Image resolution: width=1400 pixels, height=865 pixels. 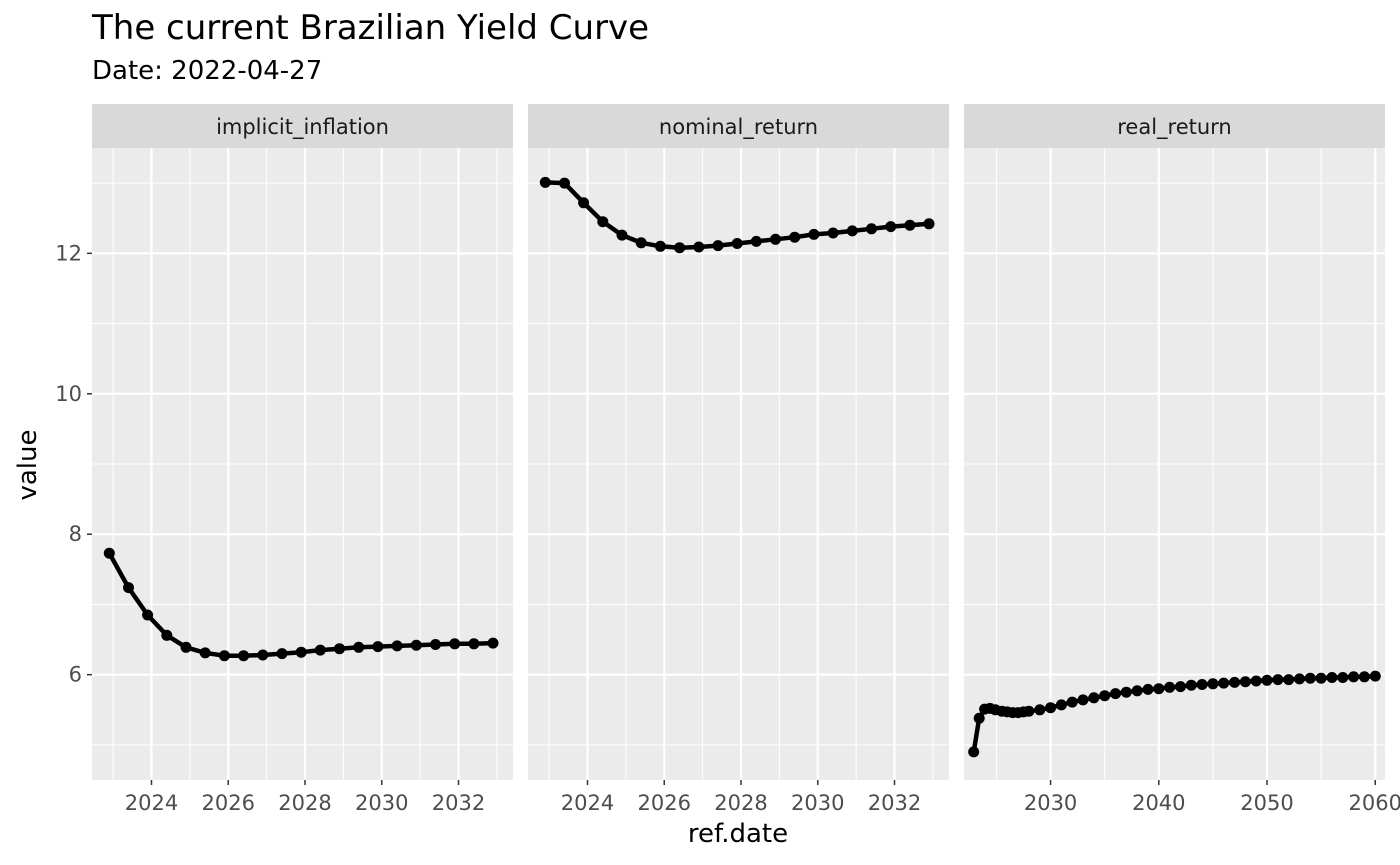 I want to click on facet-strip-label: real_return, so click(x=1174, y=127).